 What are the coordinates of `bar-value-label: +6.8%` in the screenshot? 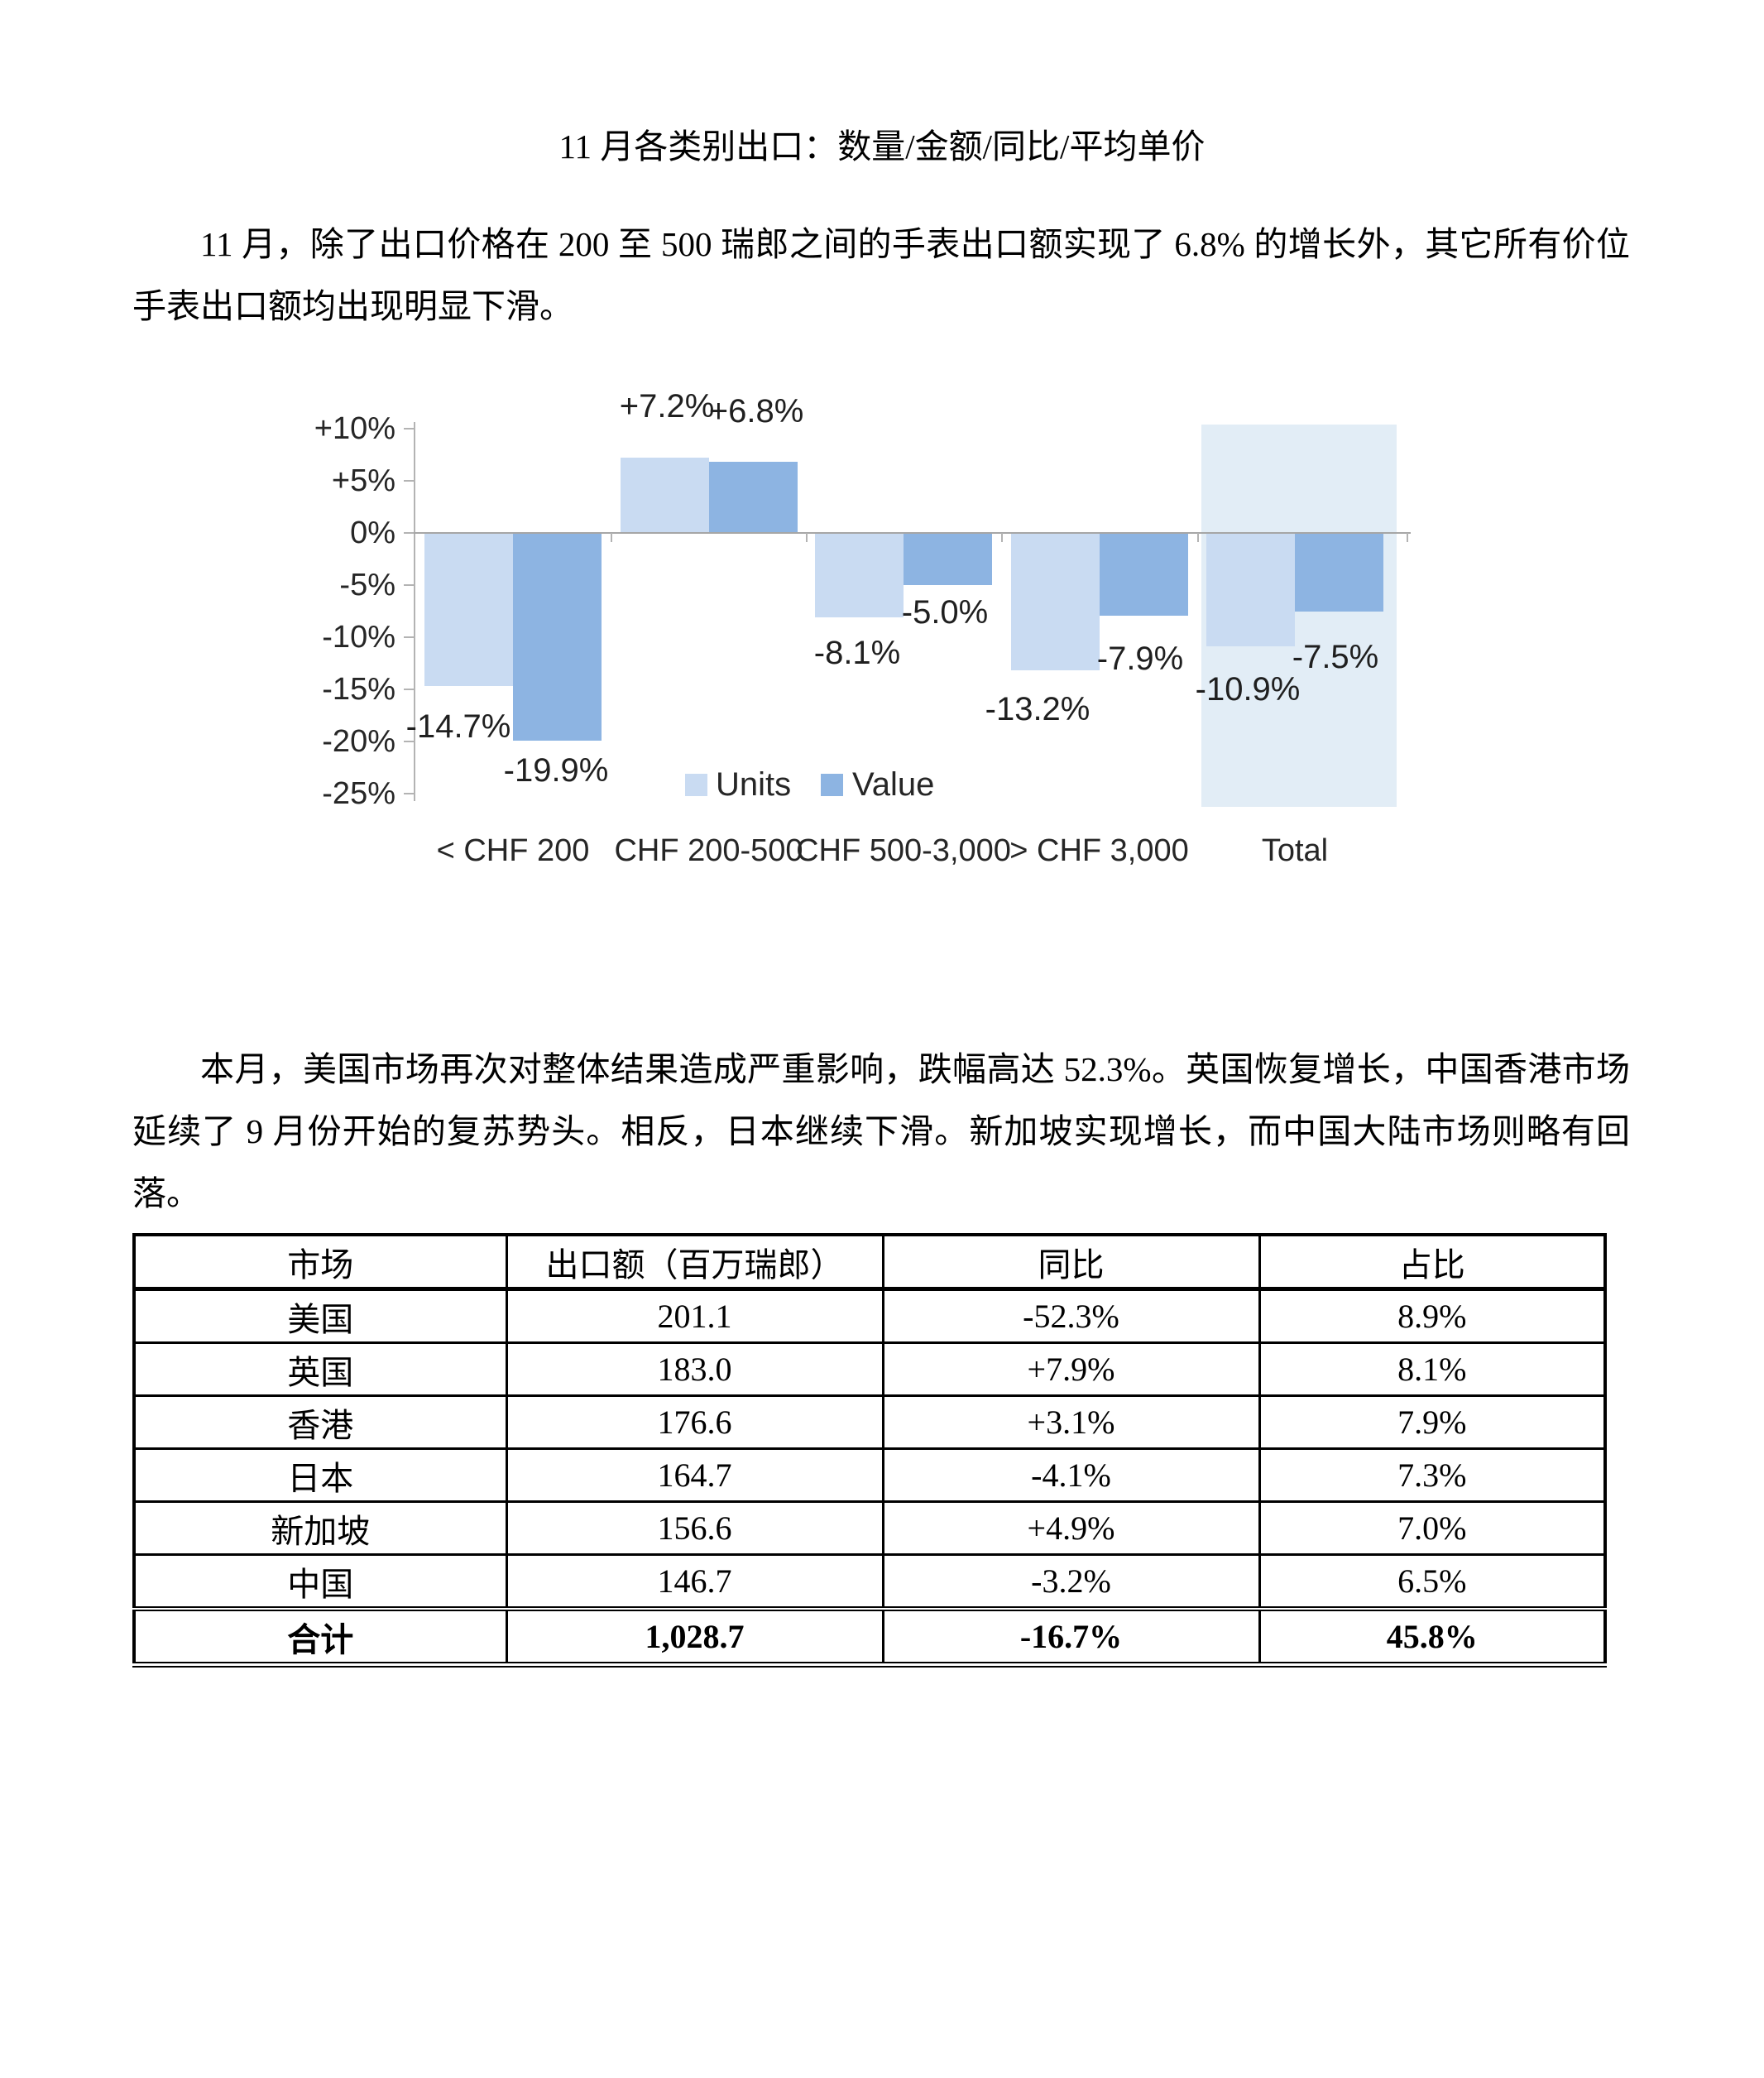 It's located at (756, 411).